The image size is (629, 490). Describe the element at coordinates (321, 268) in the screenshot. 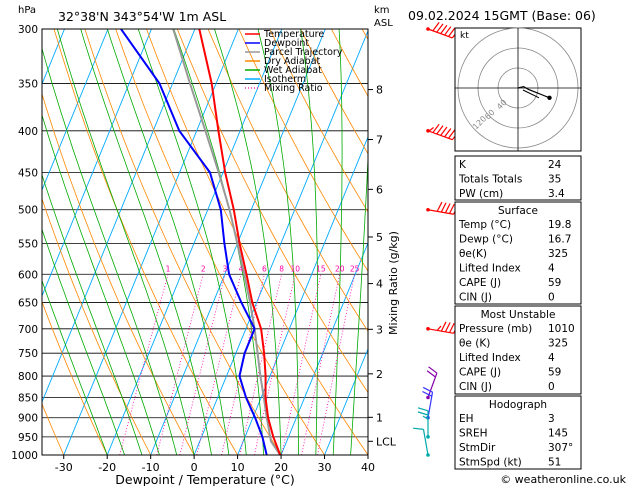

I see `mixing-ratio-label: 15` at that location.